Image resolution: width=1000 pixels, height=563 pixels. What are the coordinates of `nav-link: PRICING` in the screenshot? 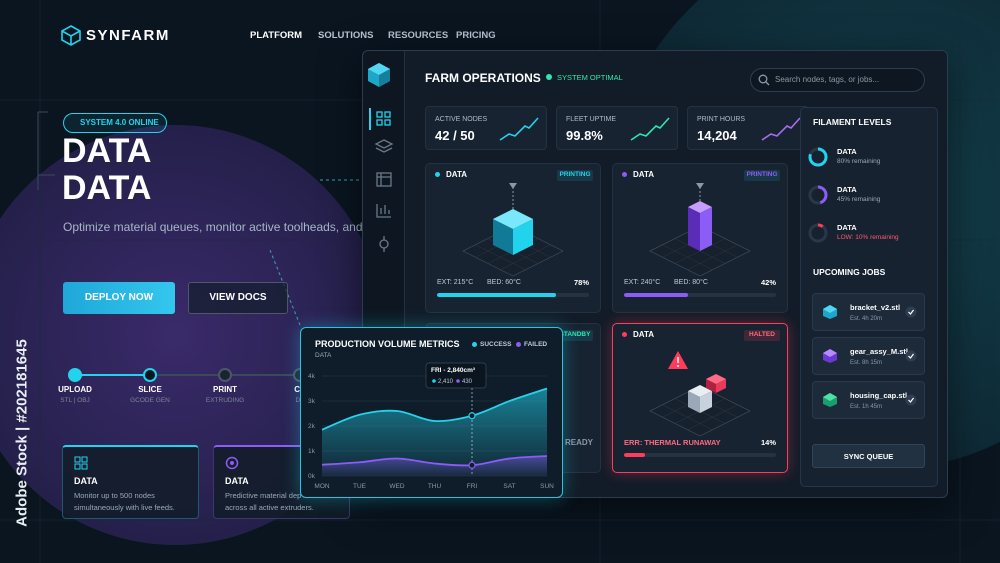 It's located at (476, 35).